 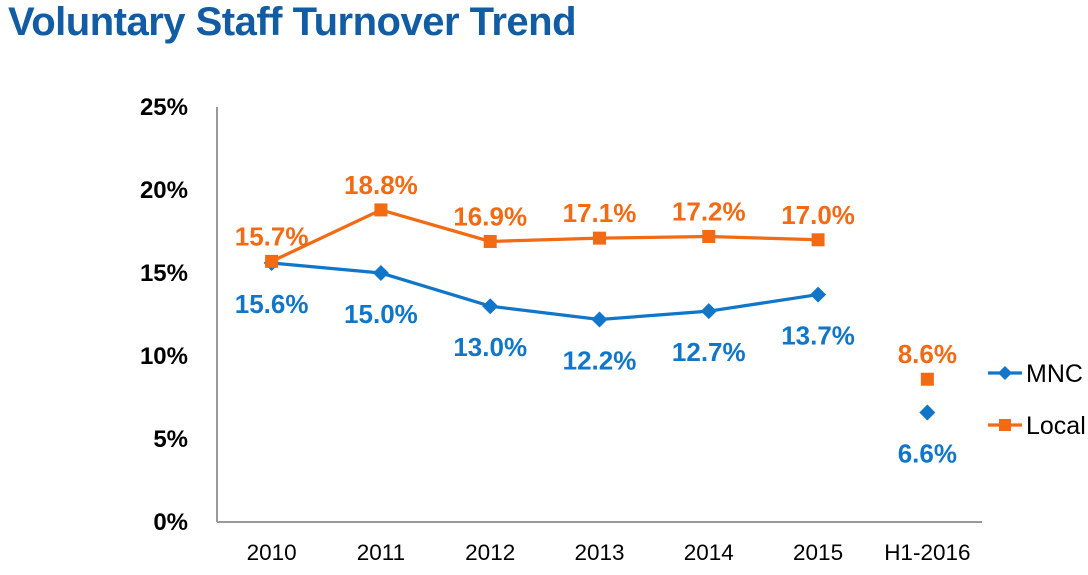 I want to click on mnc-data-label-2014: 12.7%, so click(x=709, y=352).